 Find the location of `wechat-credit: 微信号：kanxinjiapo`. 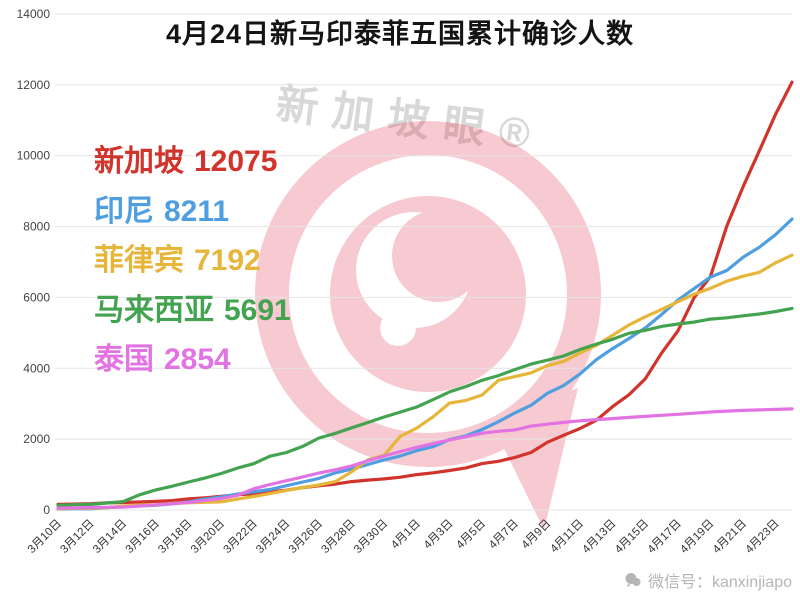

wechat-credit: 微信号：kanxinjiapo is located at coordinates (708, 580).